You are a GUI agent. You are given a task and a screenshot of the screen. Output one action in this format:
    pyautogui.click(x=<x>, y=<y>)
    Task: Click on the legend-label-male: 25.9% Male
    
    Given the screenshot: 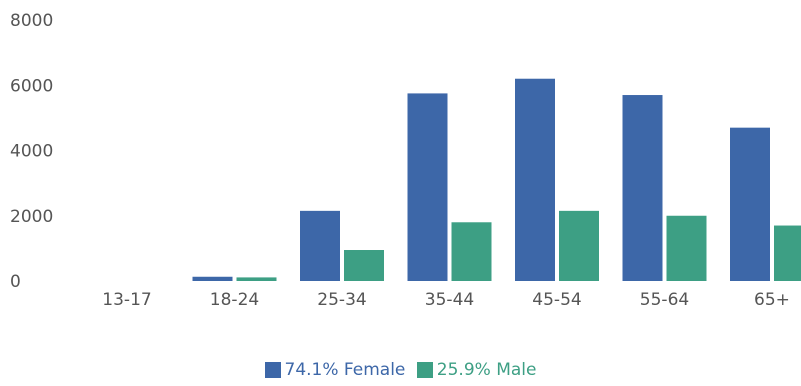 What is the action you would take?
    pyautogui.click(x=486, y=370)
    